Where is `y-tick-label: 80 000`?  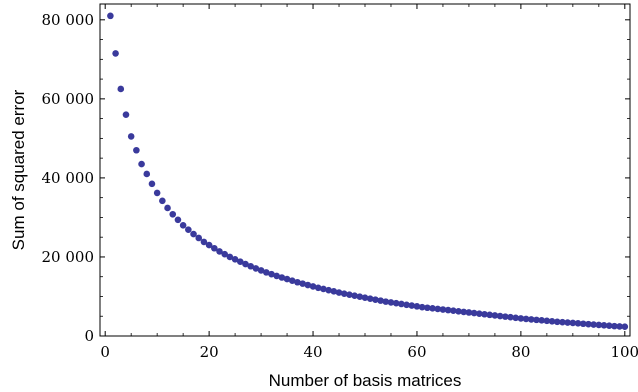
y-tick-label: 80 000 is located at coordinates (68, 20).